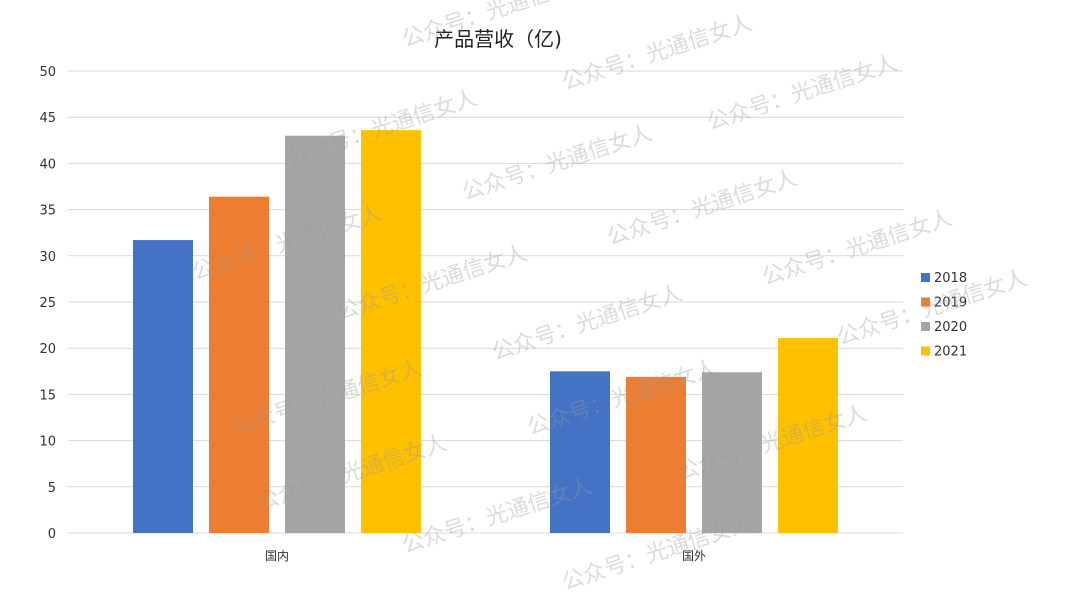 The image size is (1080, 608). I want to click on legend-label: 2018, so click(950, 278).